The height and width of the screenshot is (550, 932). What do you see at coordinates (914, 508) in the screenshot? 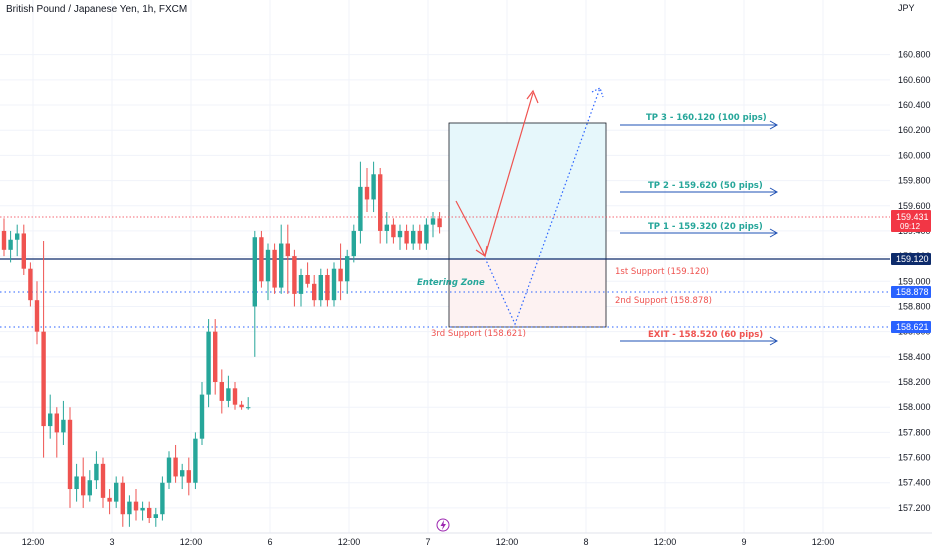
I see `price-tick-label: 157.200` at bounding box center [914, 508].